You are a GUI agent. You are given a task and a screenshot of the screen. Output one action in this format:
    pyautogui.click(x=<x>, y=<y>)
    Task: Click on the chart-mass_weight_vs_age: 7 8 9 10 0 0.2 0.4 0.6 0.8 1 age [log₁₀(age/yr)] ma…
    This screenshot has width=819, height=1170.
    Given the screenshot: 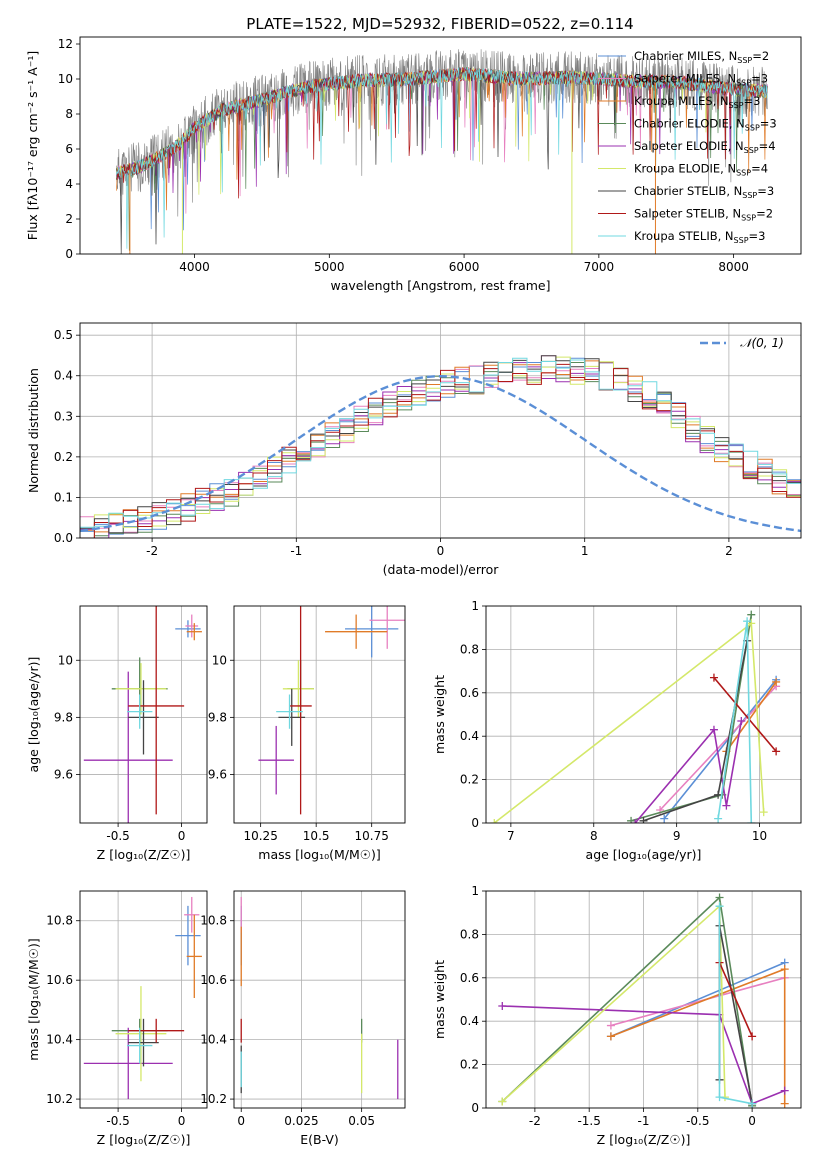 What is the action you would take?
    pyautogui.click(x=617, y=730)
    